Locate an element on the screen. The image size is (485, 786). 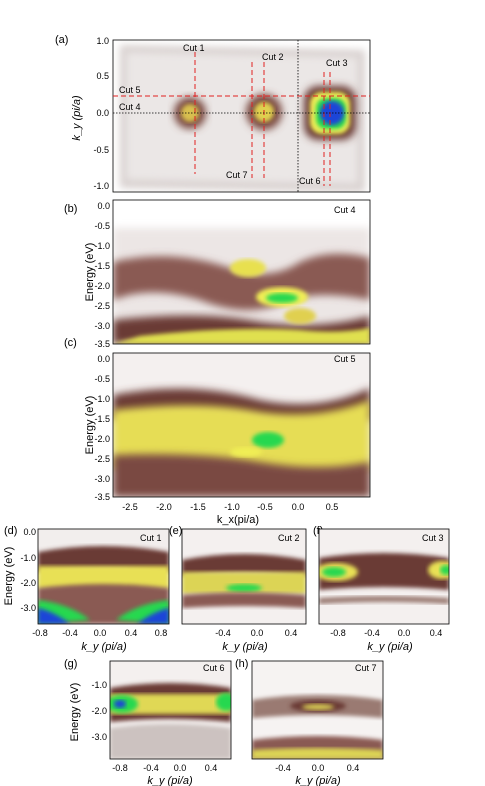
svg-text: 0.8 is located at coordinates (161, 633).